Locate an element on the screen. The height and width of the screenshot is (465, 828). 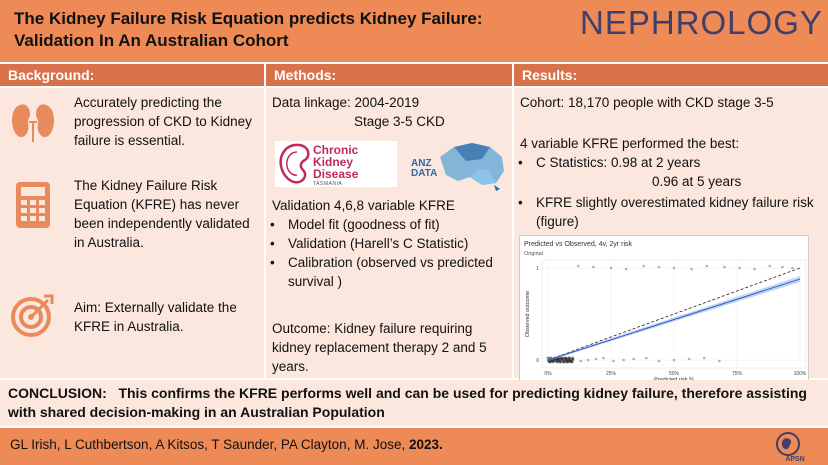
plot-y-tick-label: 0 is located at coordinates (537, 361).